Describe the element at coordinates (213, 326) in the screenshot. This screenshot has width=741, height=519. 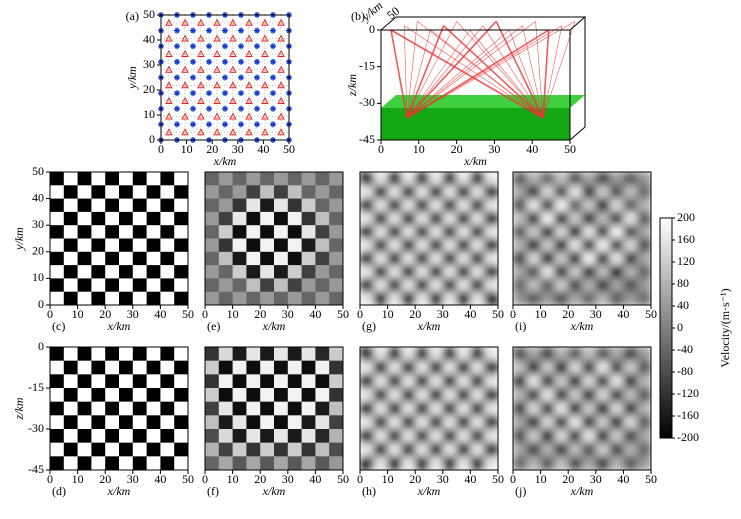
I see `panel-label: (e)` at that location.